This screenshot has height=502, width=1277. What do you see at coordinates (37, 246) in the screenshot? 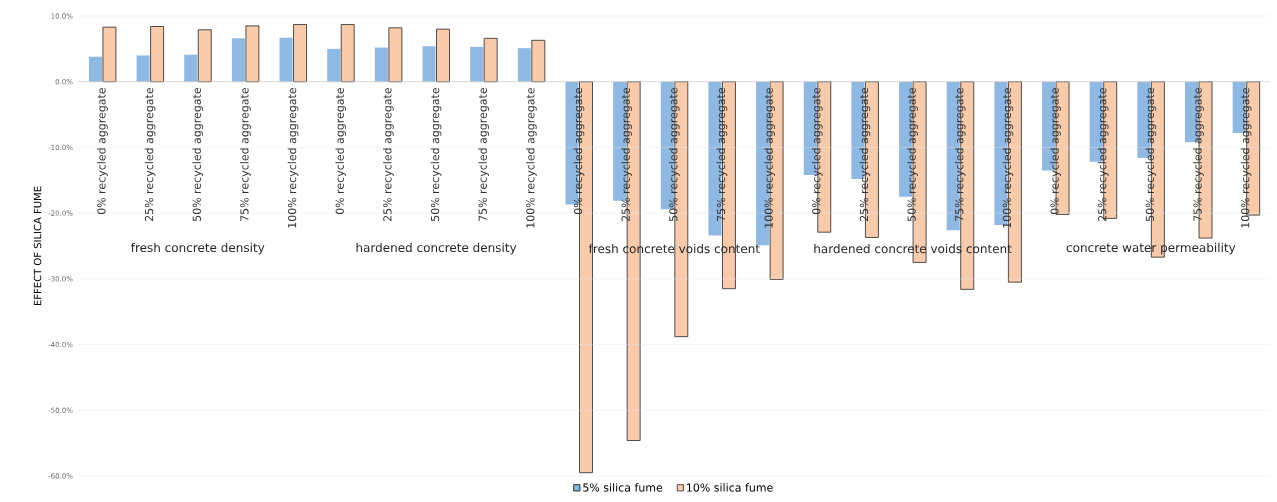
I see `y-axis-title: EFFECT OF SILICA FUME` at bounding box center [37, 246].